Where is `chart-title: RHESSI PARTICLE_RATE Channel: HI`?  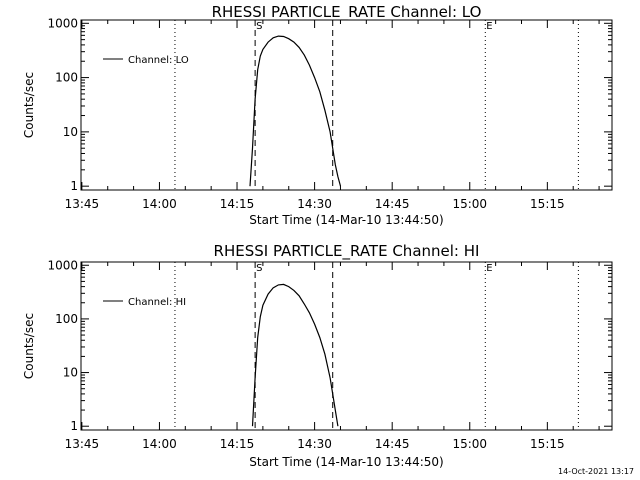 chart-title: RHESSI PARTICLE_RATE Channel: HI is located at coordinates (347, 251).